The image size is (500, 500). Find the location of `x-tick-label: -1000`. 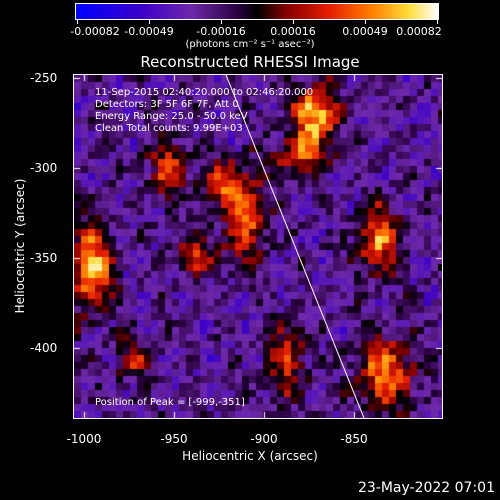

x-tick-label: -1000 is located at coordinates (84, 439).